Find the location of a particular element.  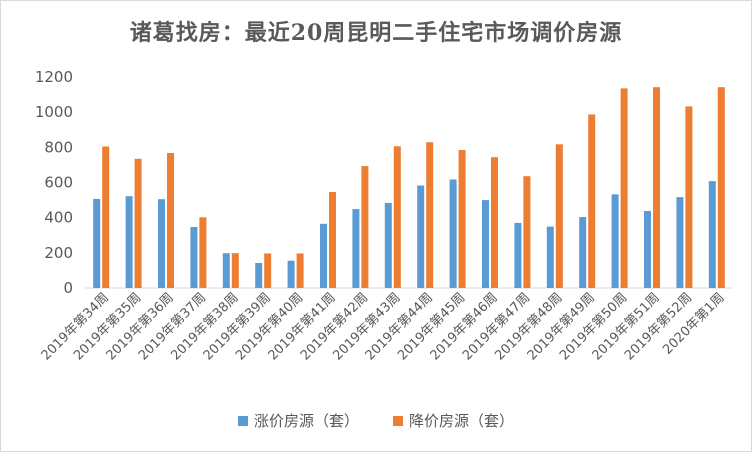

legend-item-rise: 涨价房源（套） is located at coordinates (298, 420).